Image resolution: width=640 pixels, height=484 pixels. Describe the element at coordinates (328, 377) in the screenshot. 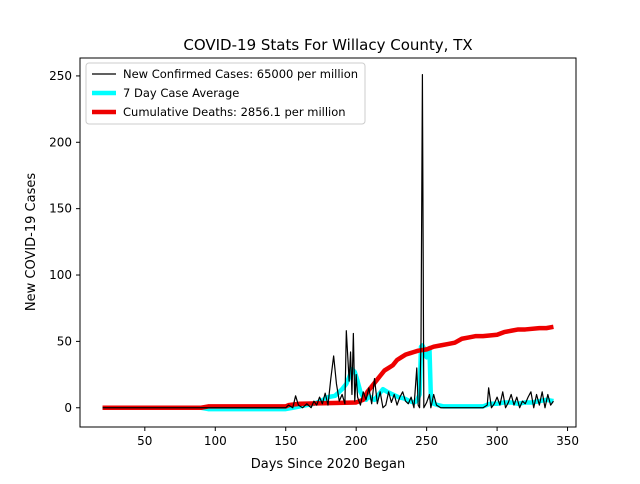

I see `series-7-day-average` at that location.